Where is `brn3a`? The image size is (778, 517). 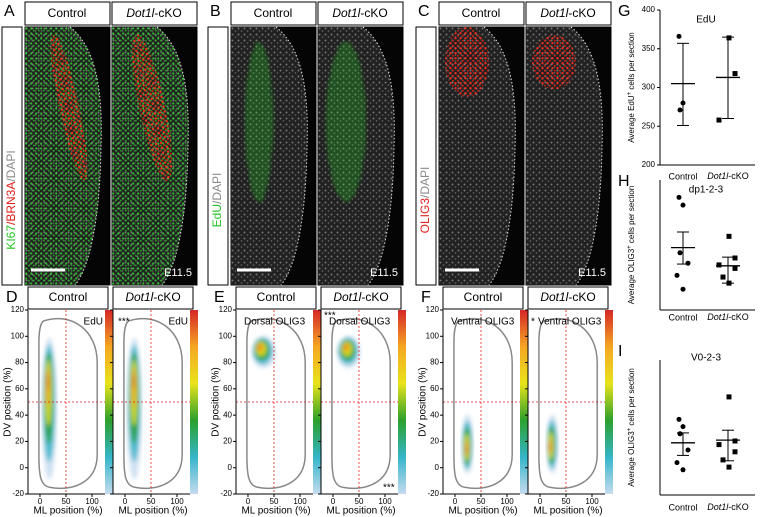
brn3a is located at coordinates (69, 107).